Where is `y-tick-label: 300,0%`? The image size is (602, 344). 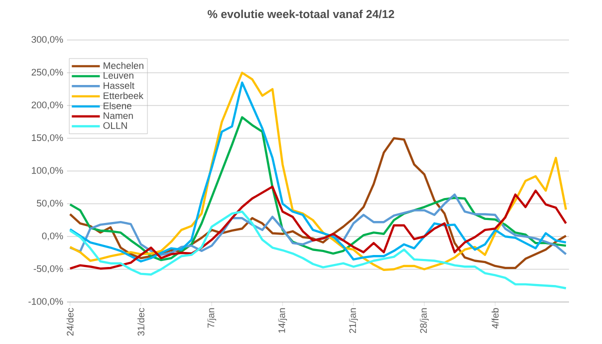
y-tick-label: 300,0% is located at coordinates (47, 40).